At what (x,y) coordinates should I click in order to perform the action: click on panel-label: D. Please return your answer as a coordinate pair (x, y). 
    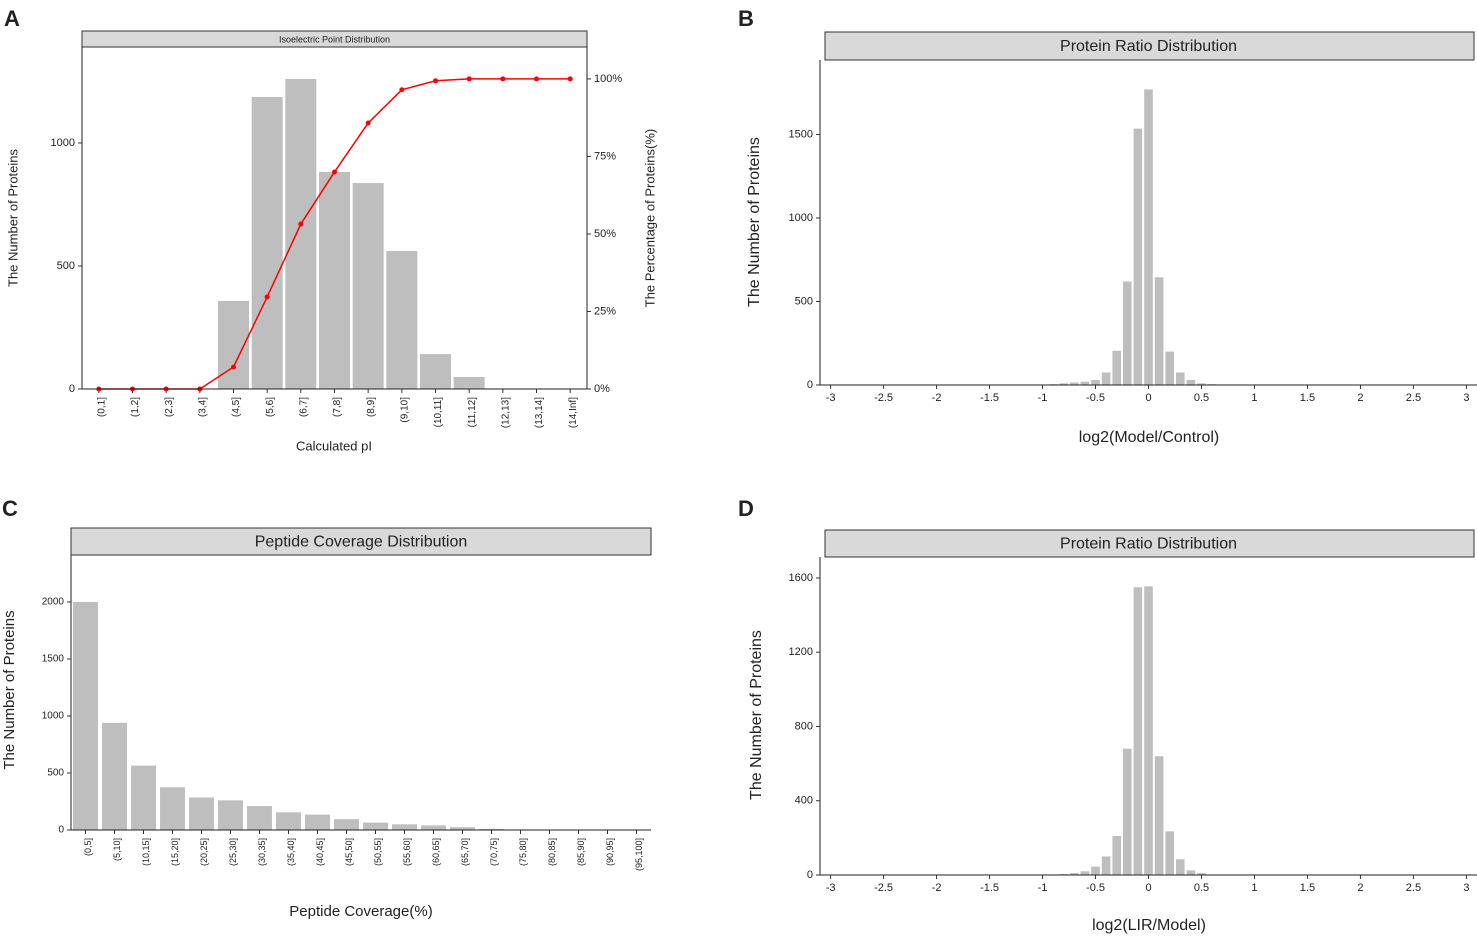
    Looking at the image, I should click on (746, 508).